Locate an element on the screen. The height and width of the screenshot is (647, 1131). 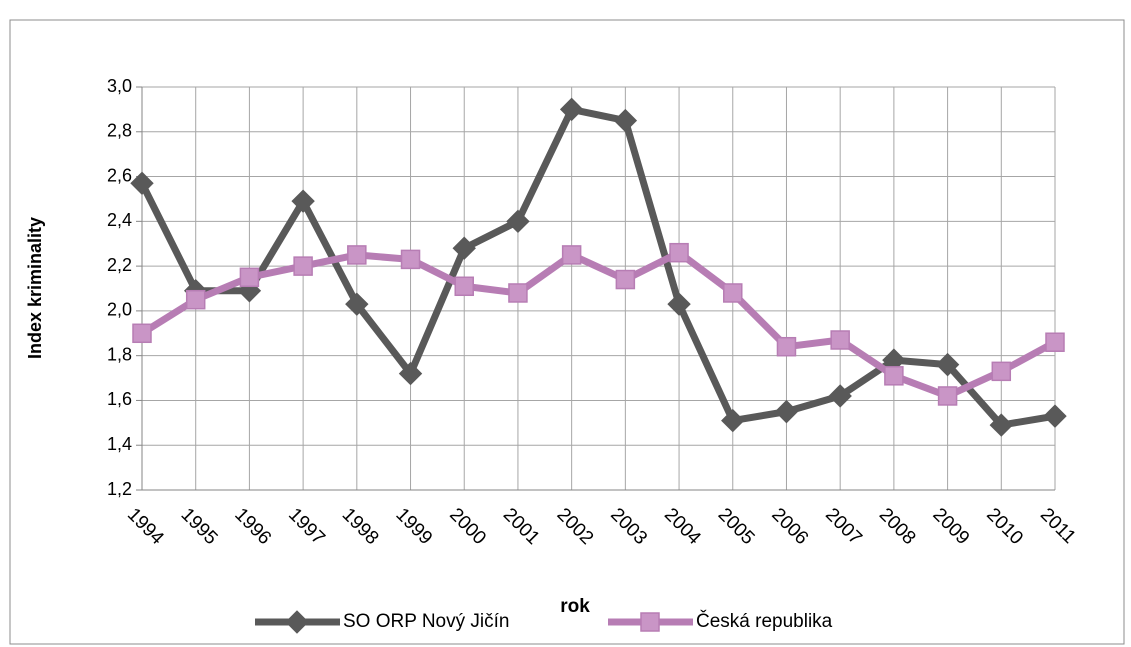
y-tick-label: 2,0 is located at coordinates (119, 310).